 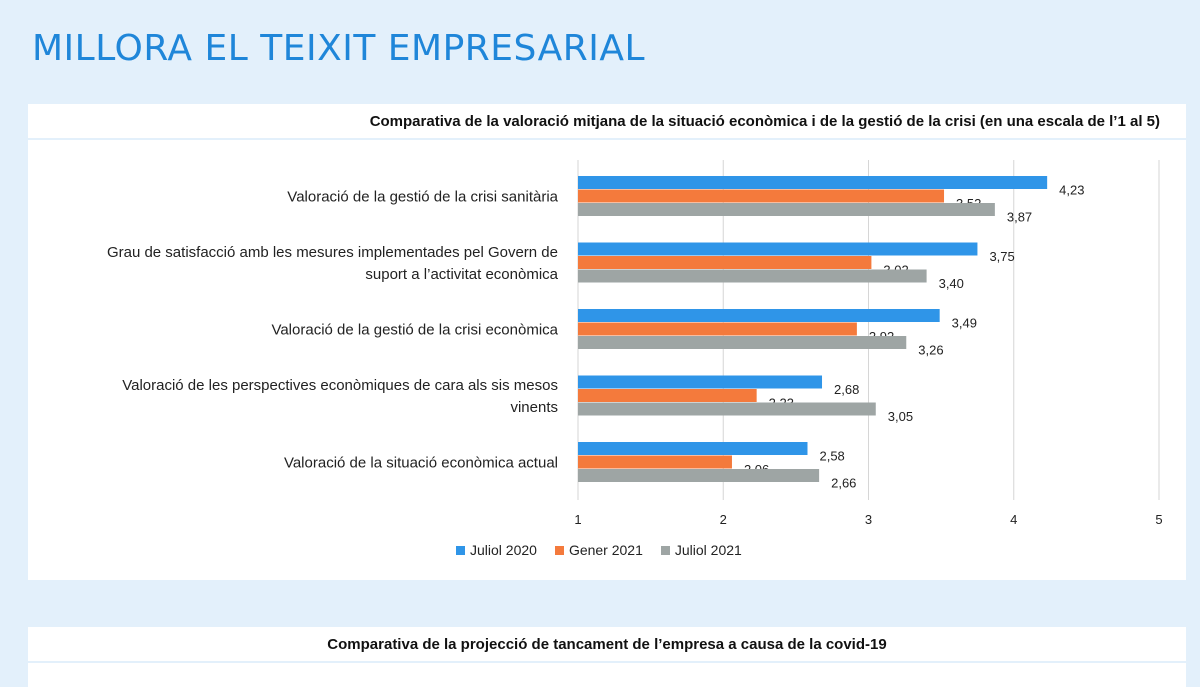 I want to click on data-label: 3,75, so click(x=1001, y=256).